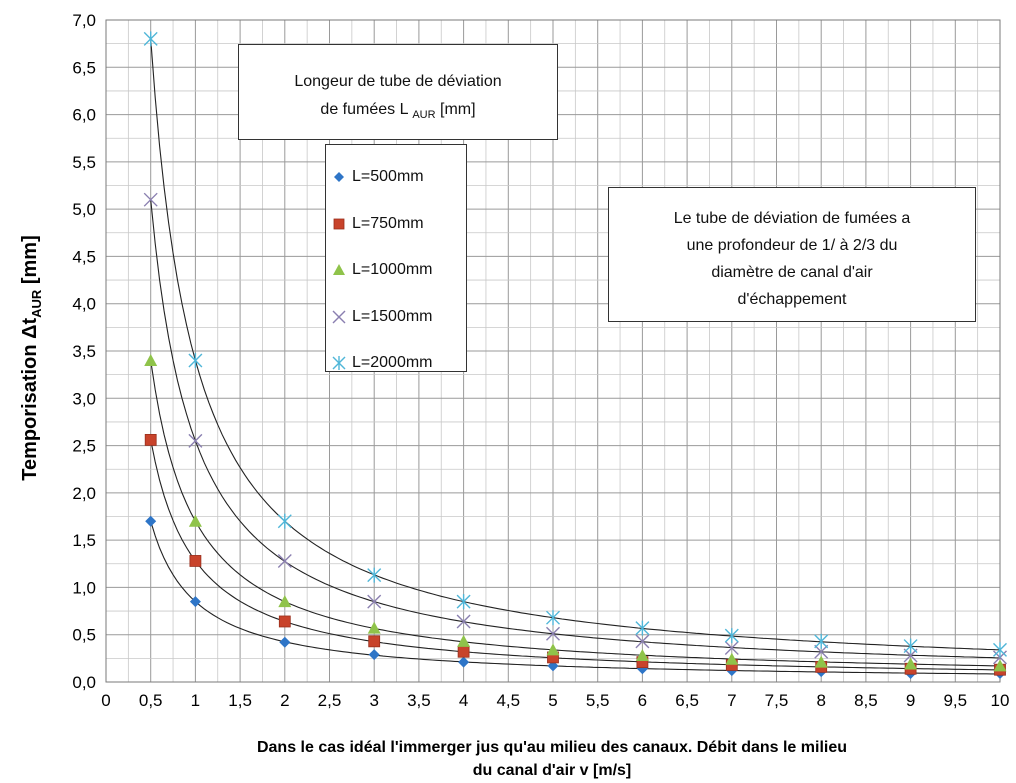 The image size is (1016, 783). I want to click on y-tick-label: 5,5, so click(84, 162).